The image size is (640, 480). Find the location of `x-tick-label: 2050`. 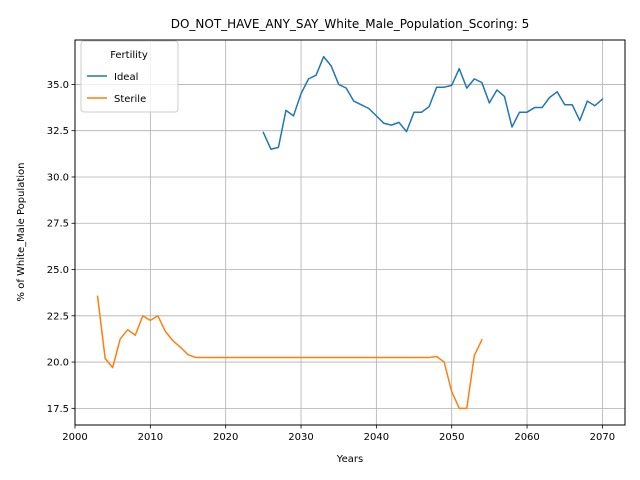

x-tick-label: 2050 is located at coordinates (451, 437).